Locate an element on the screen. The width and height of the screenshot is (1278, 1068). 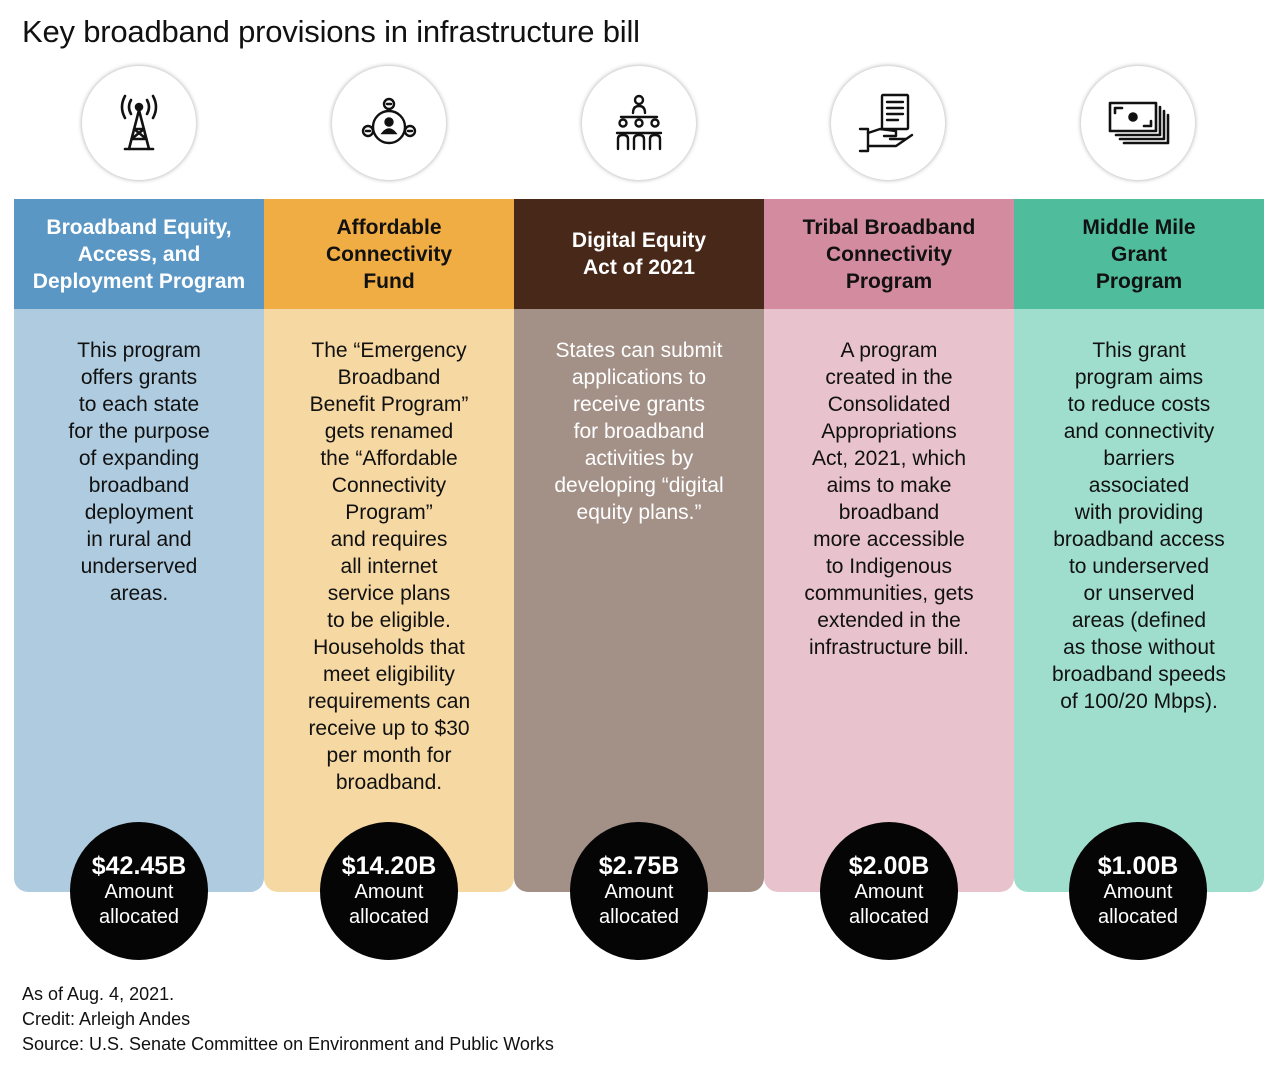
network-people-icon is located at coordinates (389, 123).